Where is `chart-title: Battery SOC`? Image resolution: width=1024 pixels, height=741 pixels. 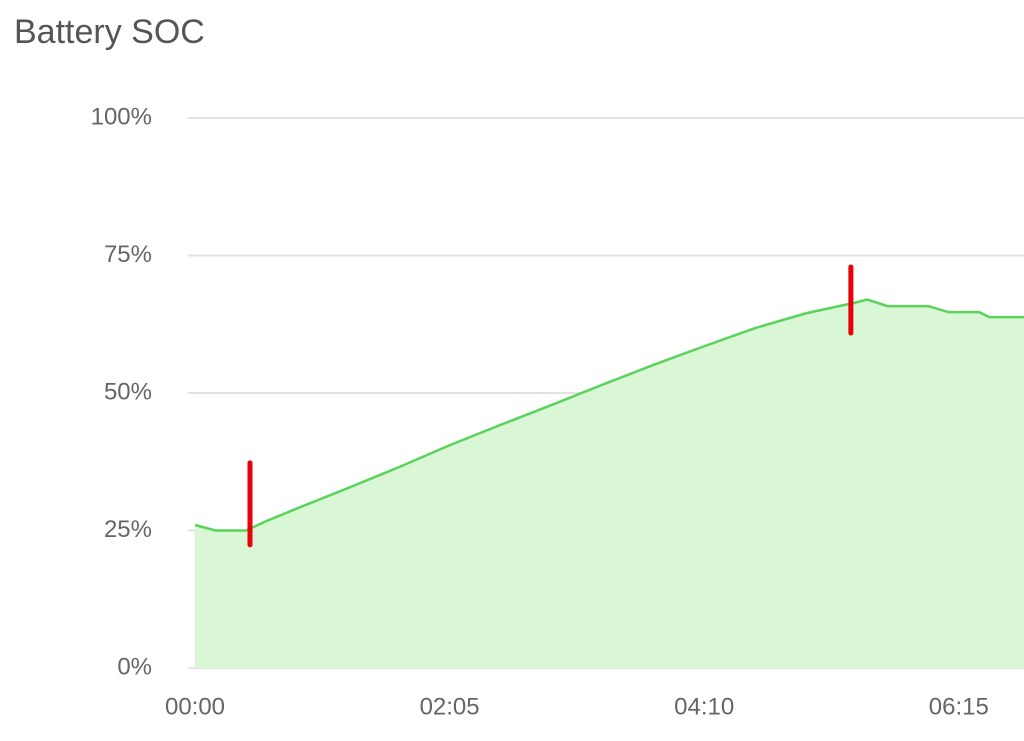 chart-title: Battery SOC is located at coordinates (109, 32).